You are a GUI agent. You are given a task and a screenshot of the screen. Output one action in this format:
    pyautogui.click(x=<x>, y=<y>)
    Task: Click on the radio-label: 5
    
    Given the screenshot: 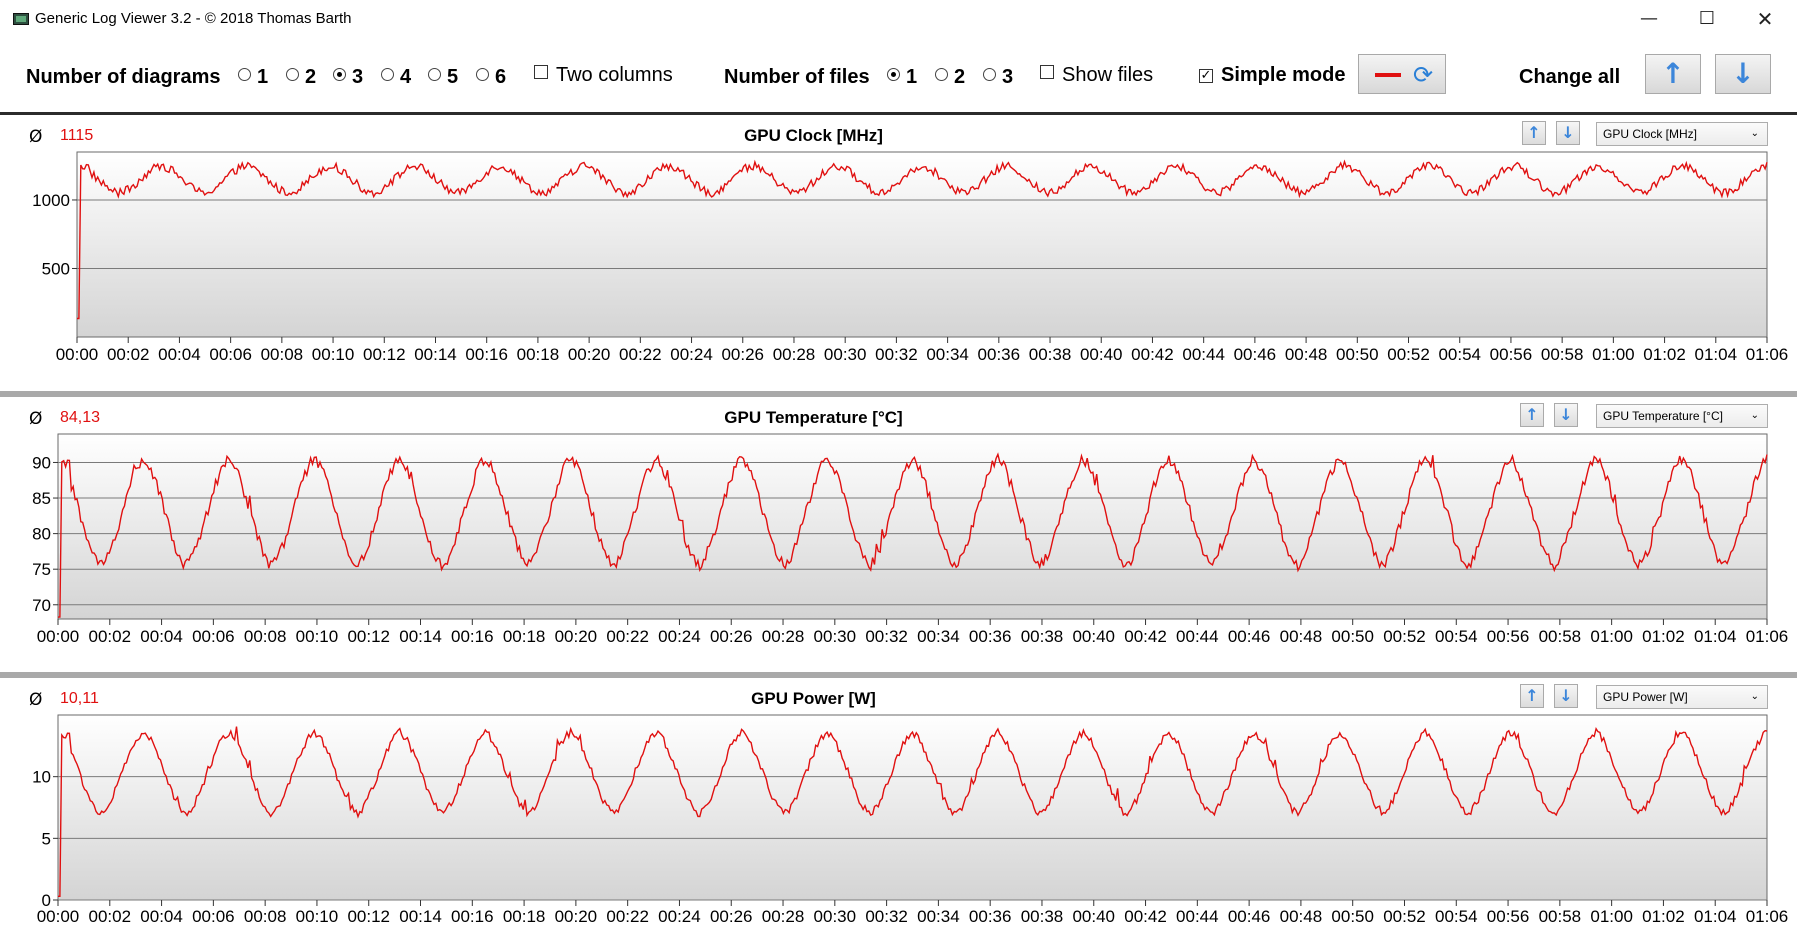 What is the action you would take?
    pyautogui.click(x=453, y=77)
    